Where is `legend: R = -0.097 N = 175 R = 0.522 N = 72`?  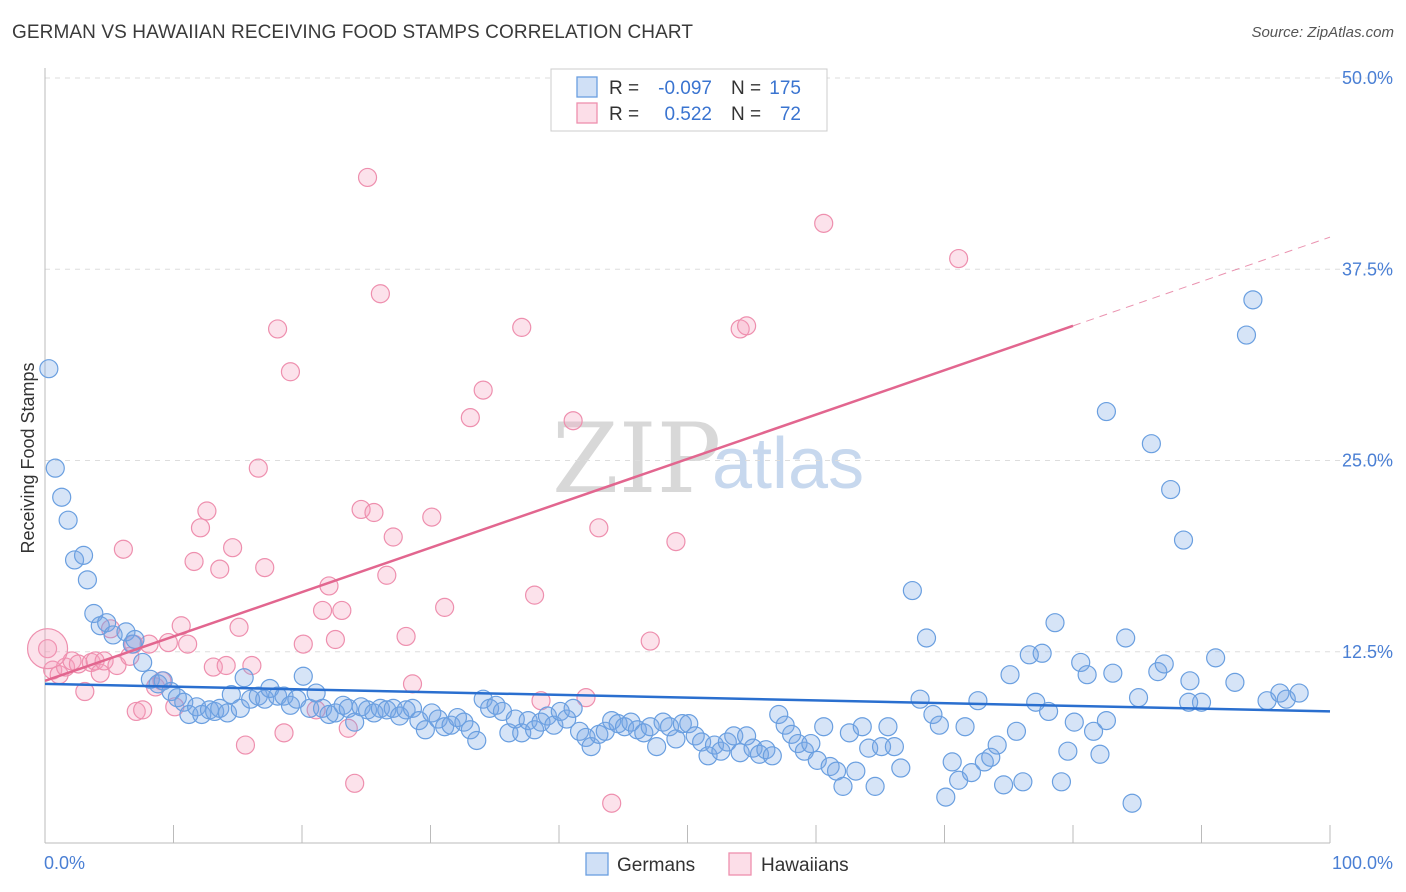 legend: R = -0.097 N = 175 R = 0.522 N = 72 is located at coordinates (689, 100).